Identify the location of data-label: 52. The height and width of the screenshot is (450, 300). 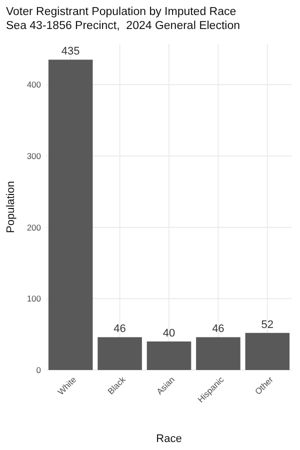
(267, 324).